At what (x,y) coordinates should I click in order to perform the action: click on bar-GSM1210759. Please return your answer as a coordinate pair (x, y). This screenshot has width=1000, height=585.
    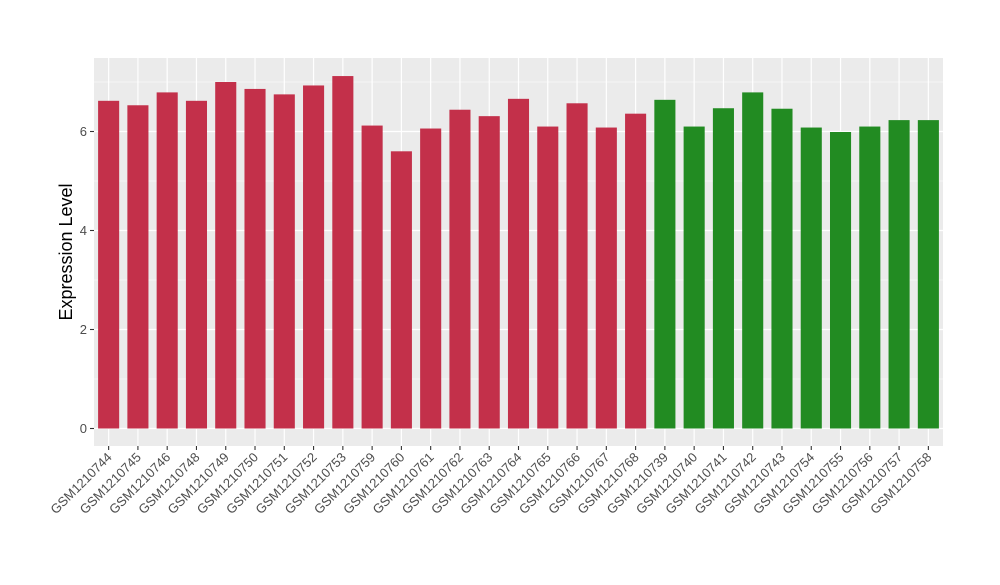
    Looking at the image, I should click on (372, 277).